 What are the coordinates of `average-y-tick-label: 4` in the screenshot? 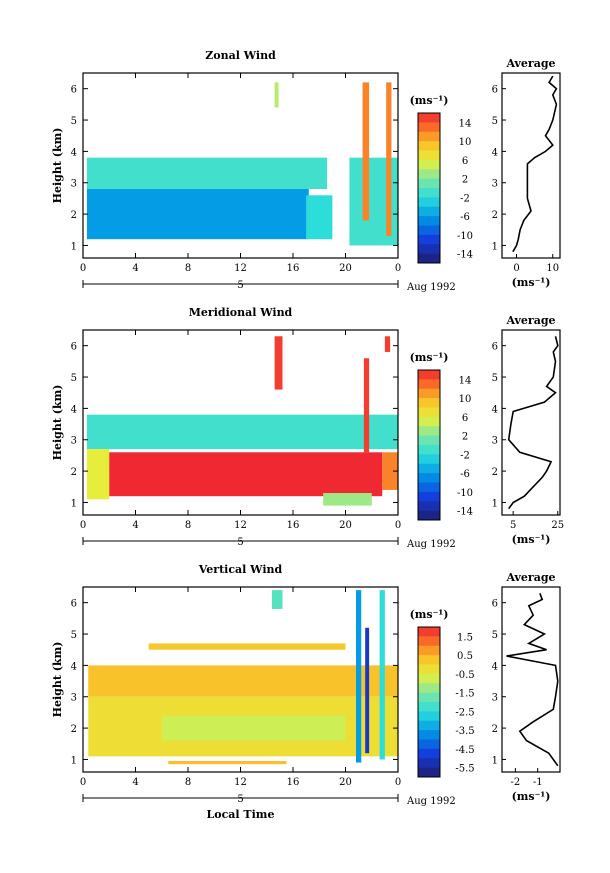 It's located at (495, 409).